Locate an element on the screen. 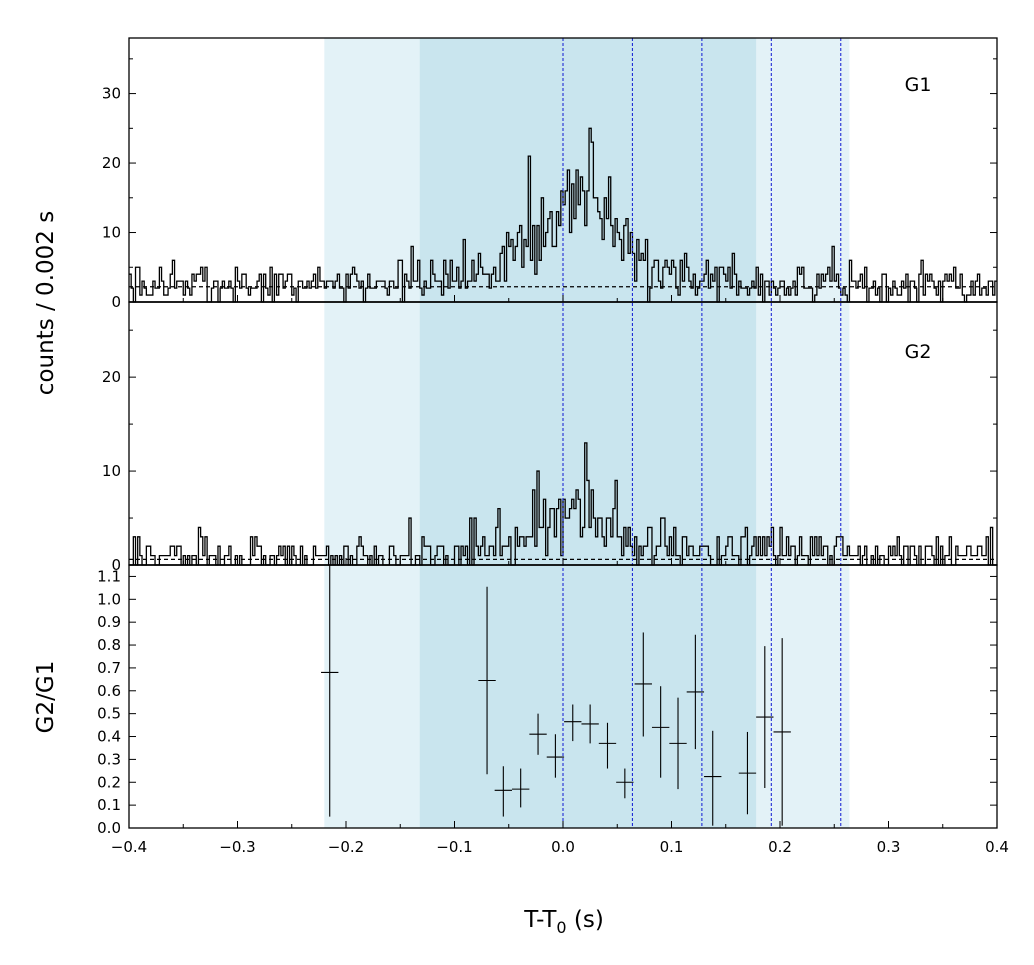 The image size is (1034, 965). ratio-y-tick-label: 0.8 is located at coordinates (109, 645).